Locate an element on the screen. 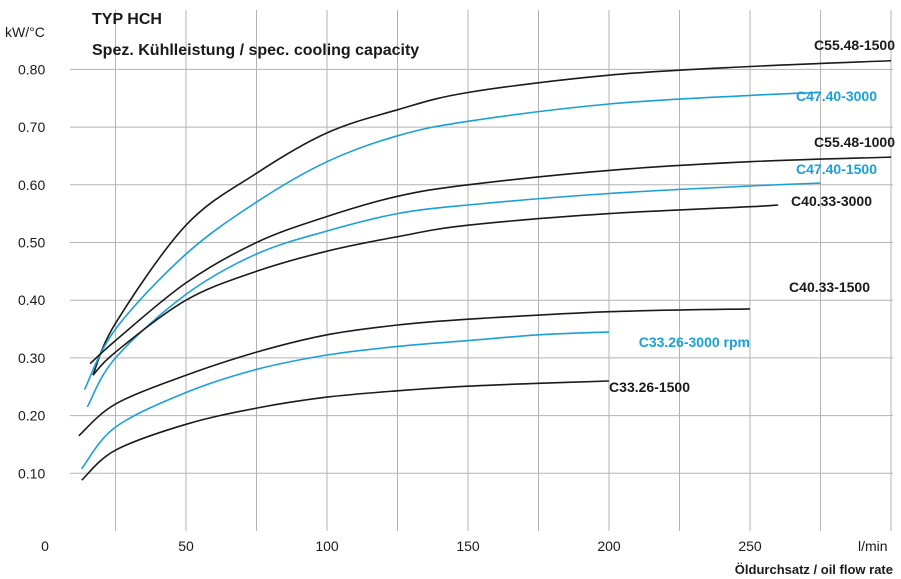 Image resolution: width=901 pixels, height=579 pixels. x-tick-label: 150 is located at coordinates (468, 546).